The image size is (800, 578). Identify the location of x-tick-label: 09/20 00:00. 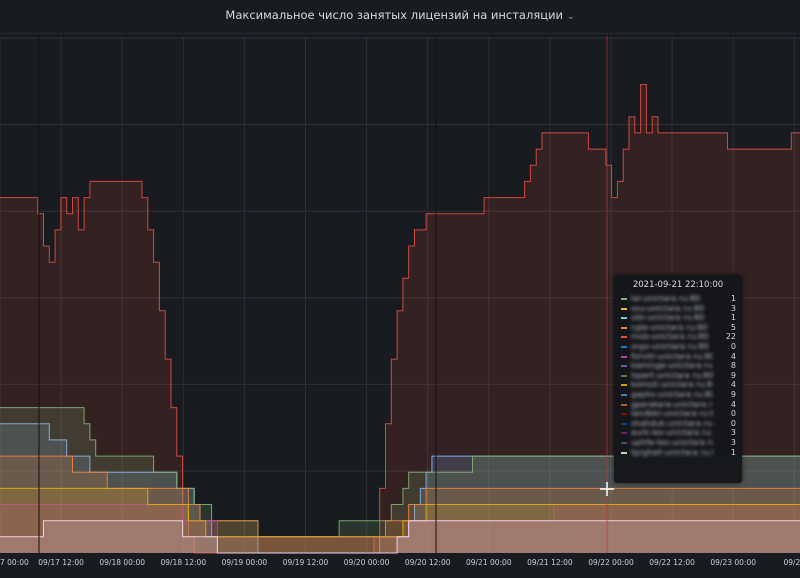
(367, 562).